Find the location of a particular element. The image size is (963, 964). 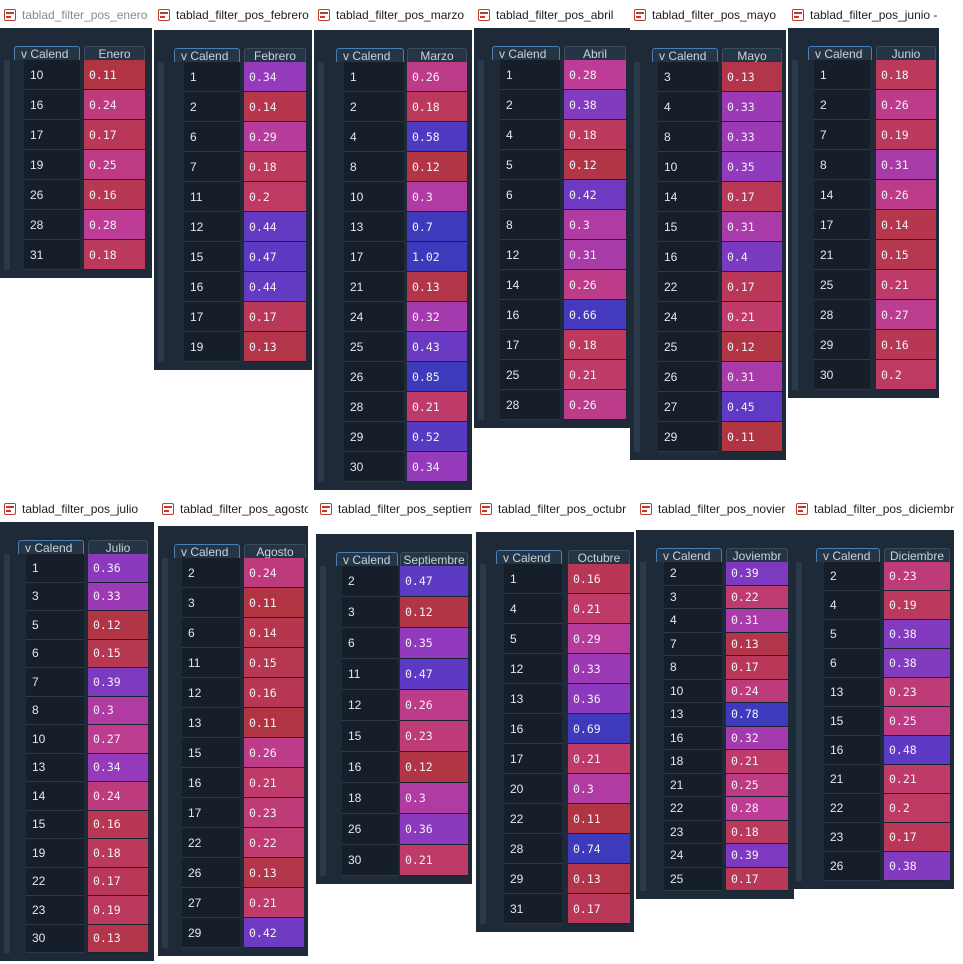

table-row: 25 0.12 is located at coordinates (708, 347).